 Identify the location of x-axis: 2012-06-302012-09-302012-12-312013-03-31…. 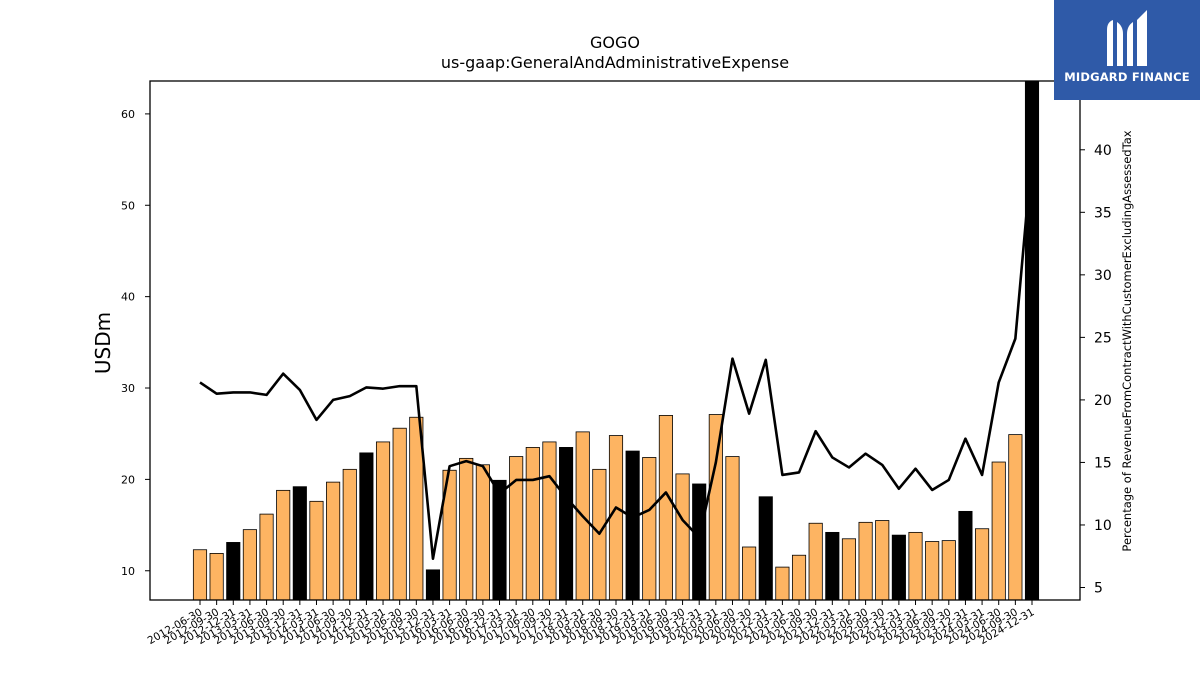
(591, 623).